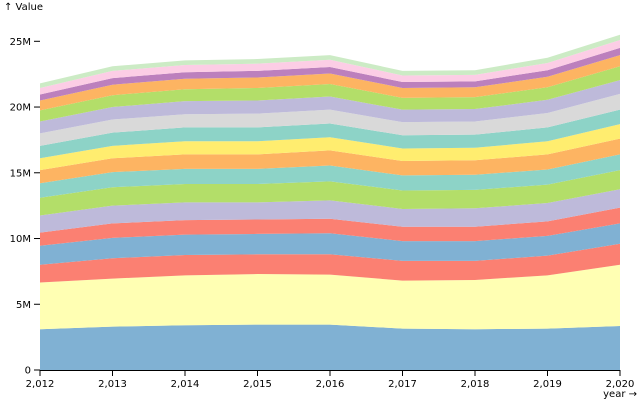 This screenshot has width=640, height=400. Describe the element at coordinates (330, 384) in the screenshot. I see `x-tick-label: 2,016` at that location.